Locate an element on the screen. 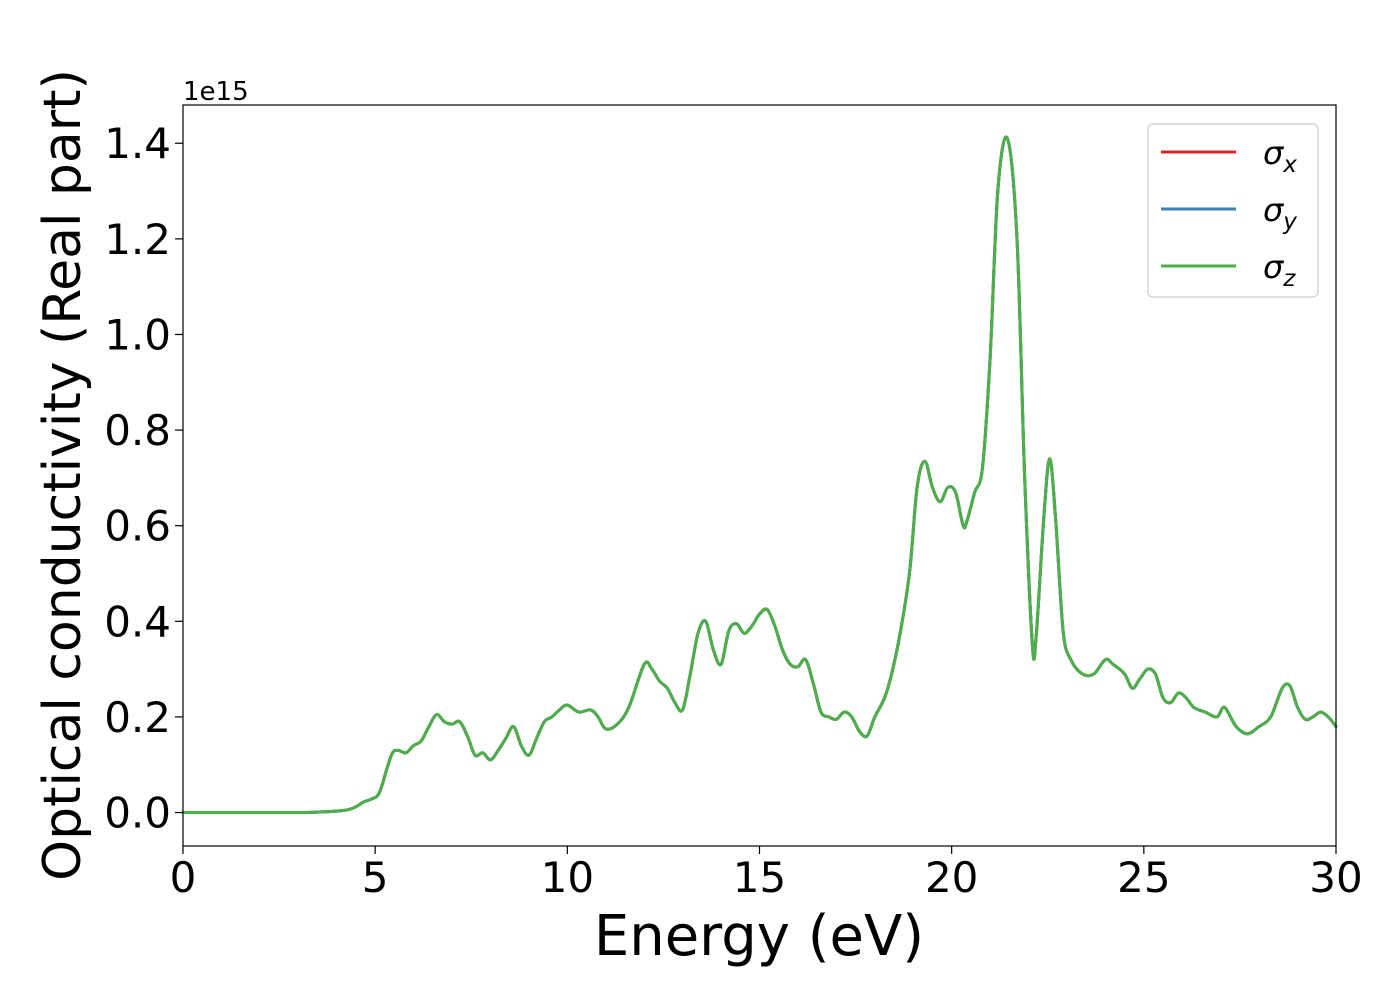  y-tick-label: 1.4 is located at coordinates (137, 143).